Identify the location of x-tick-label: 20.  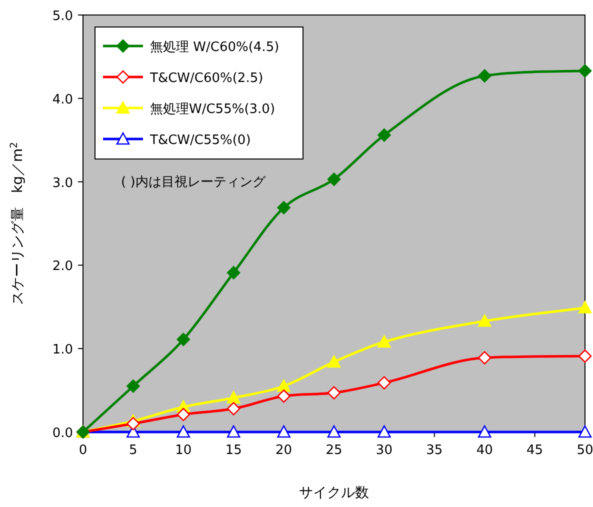
(284, 450).